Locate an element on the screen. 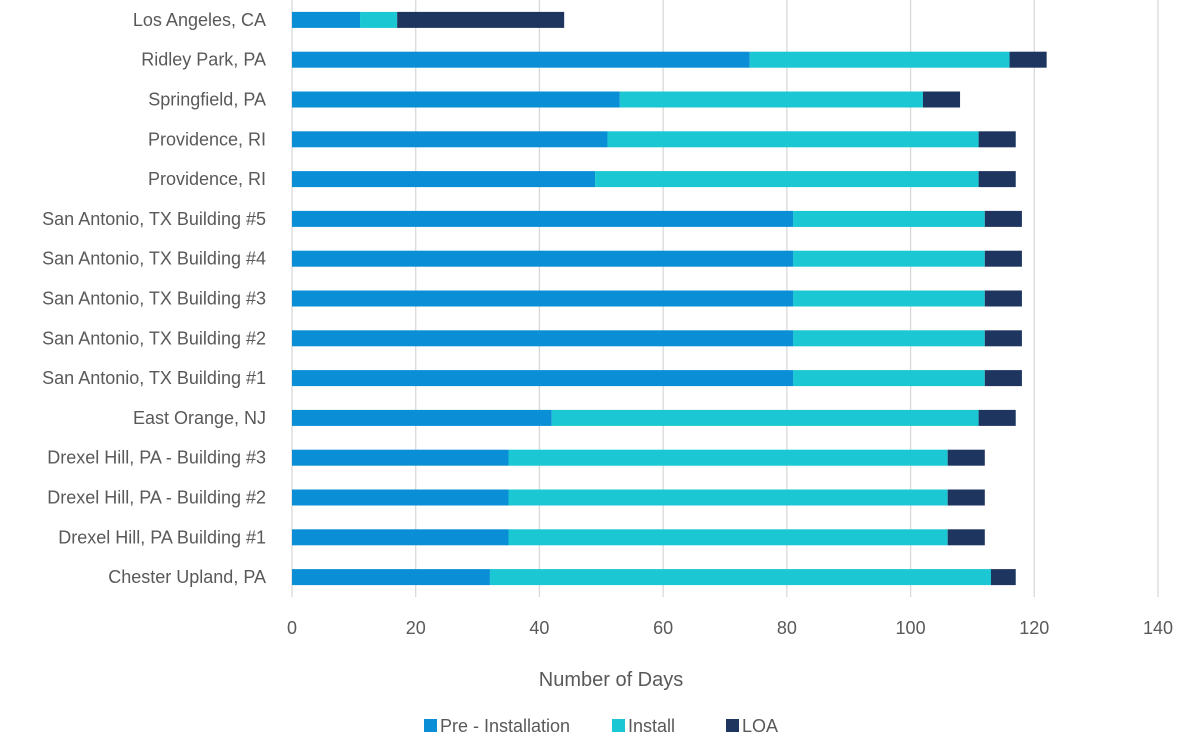  category-label: San Antonio, TX Building #1 is located at coordinates (154, 378).